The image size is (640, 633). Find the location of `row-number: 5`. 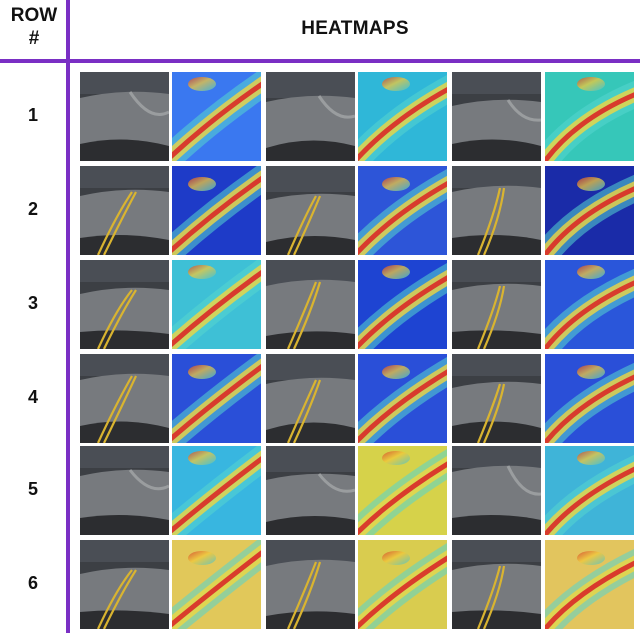

row-number: 5 is located at coordinates (32, 489).